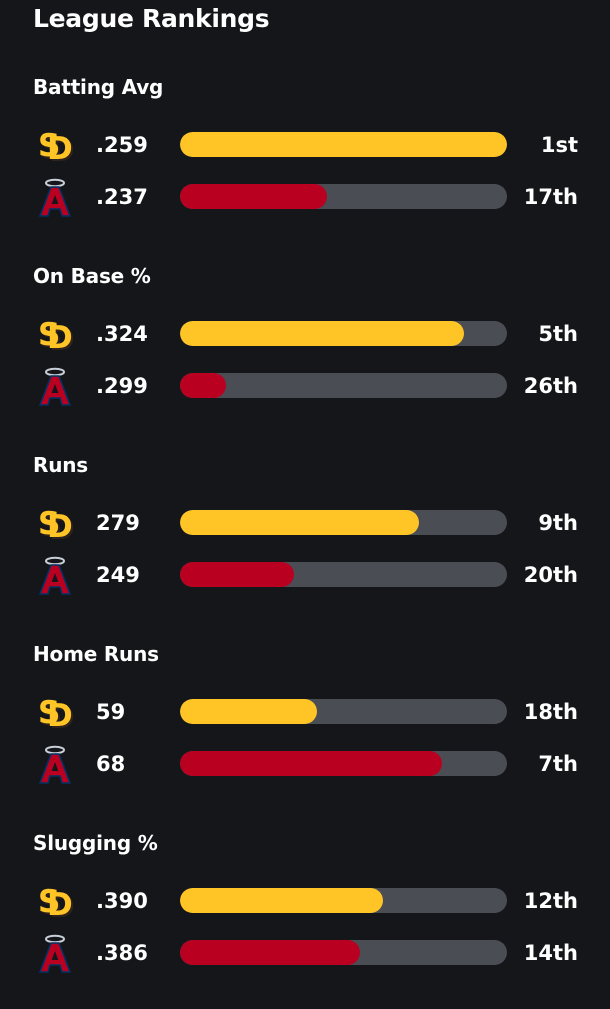 Image resolution: width=610 pixels, height=1009 pixels. I want to click on section-title: Batting Avg, so click(98, 87).